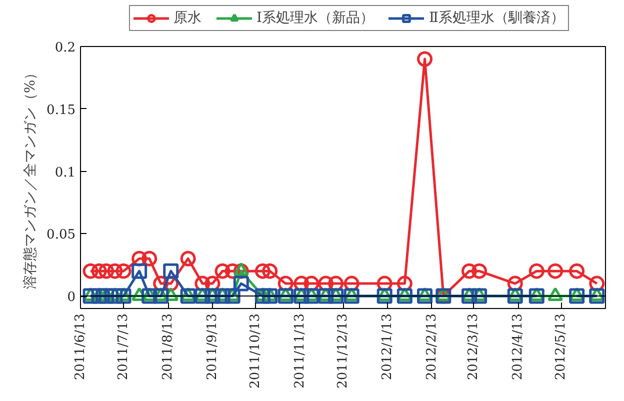  Describe the element at coordinates (212, 346) in the screenshot. I see `x-tick-label: 2011/9/13` at that location.